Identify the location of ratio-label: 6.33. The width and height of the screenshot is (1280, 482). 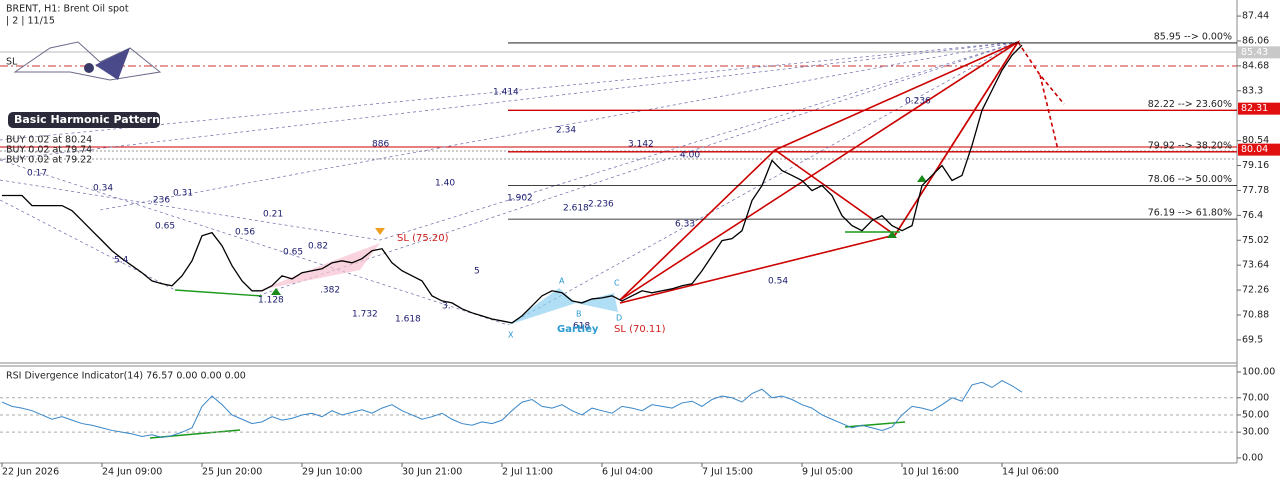
(685, 225).